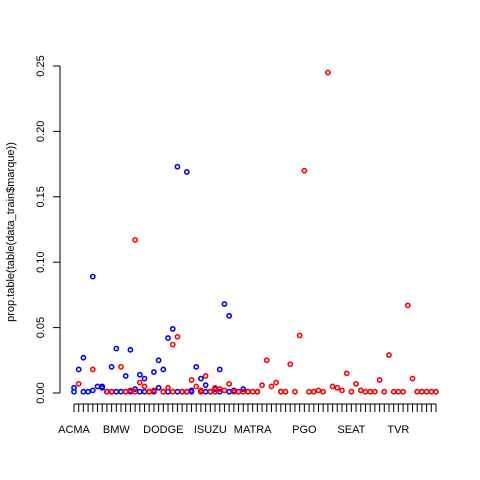 Image resolution: width=480 pixels, height=480 pixels. I want to click on y-tick-label: 0.00, so click(41, 392).